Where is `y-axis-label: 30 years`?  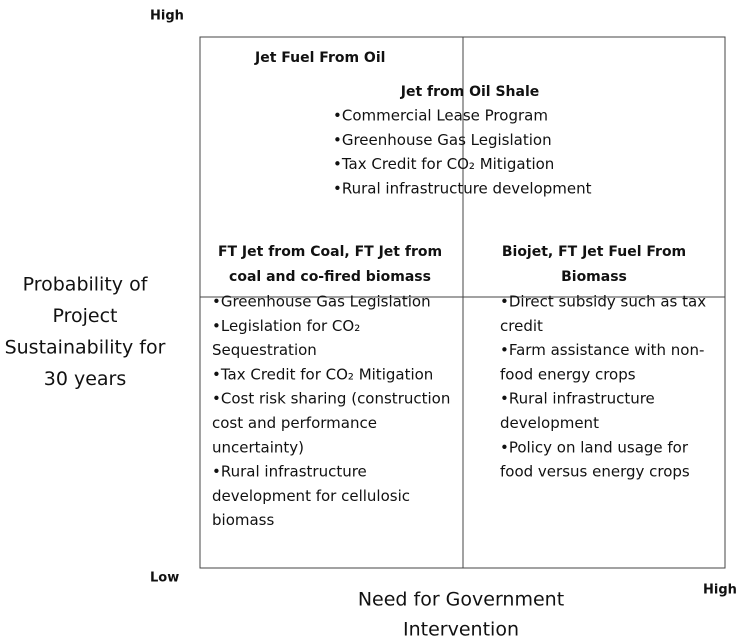
y-axis-label: 30 years is located at coordinates (85, 379).